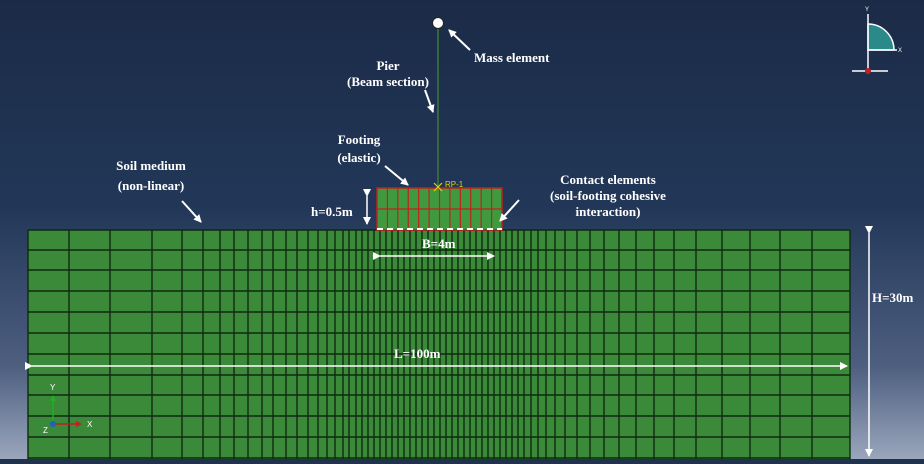 This screenshot has width=924, height=464. I want to click on mass-element-node, so click(438, 23).